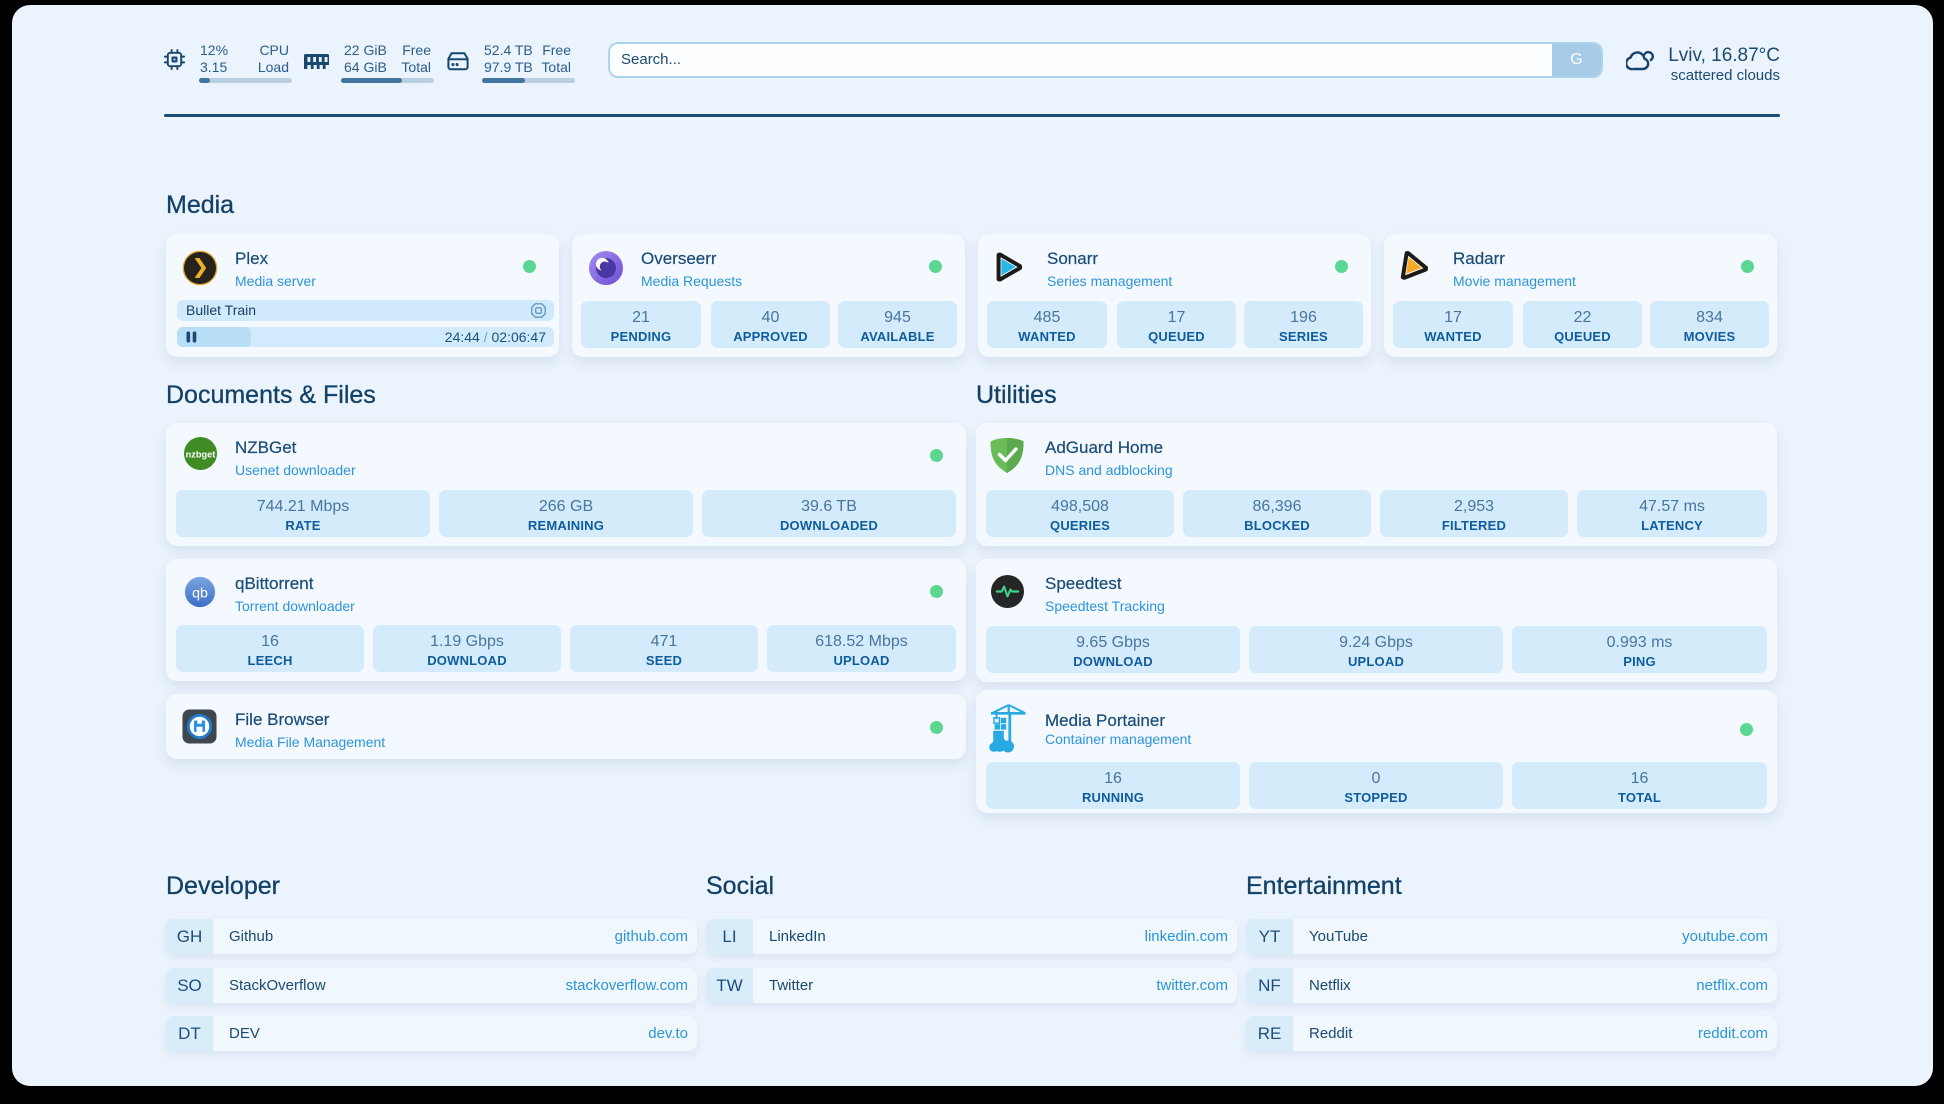  I want to click on svg-text: nzbget, so click(201, 454).